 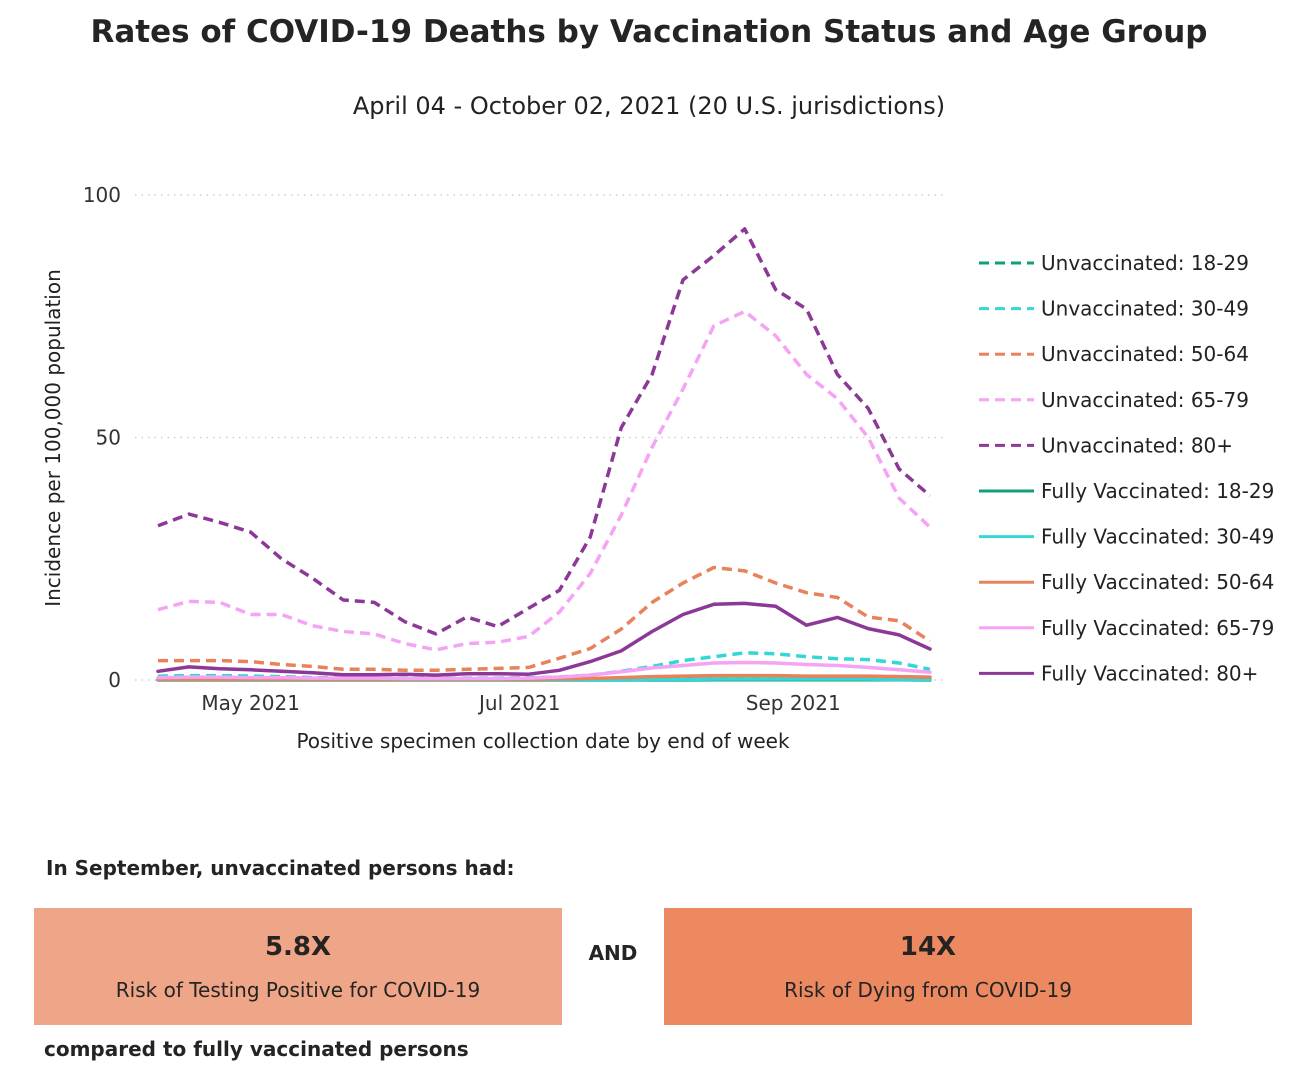 I want to click on legend-entry: Unvaccinated: 30-49, so click(x=1145, y=309).